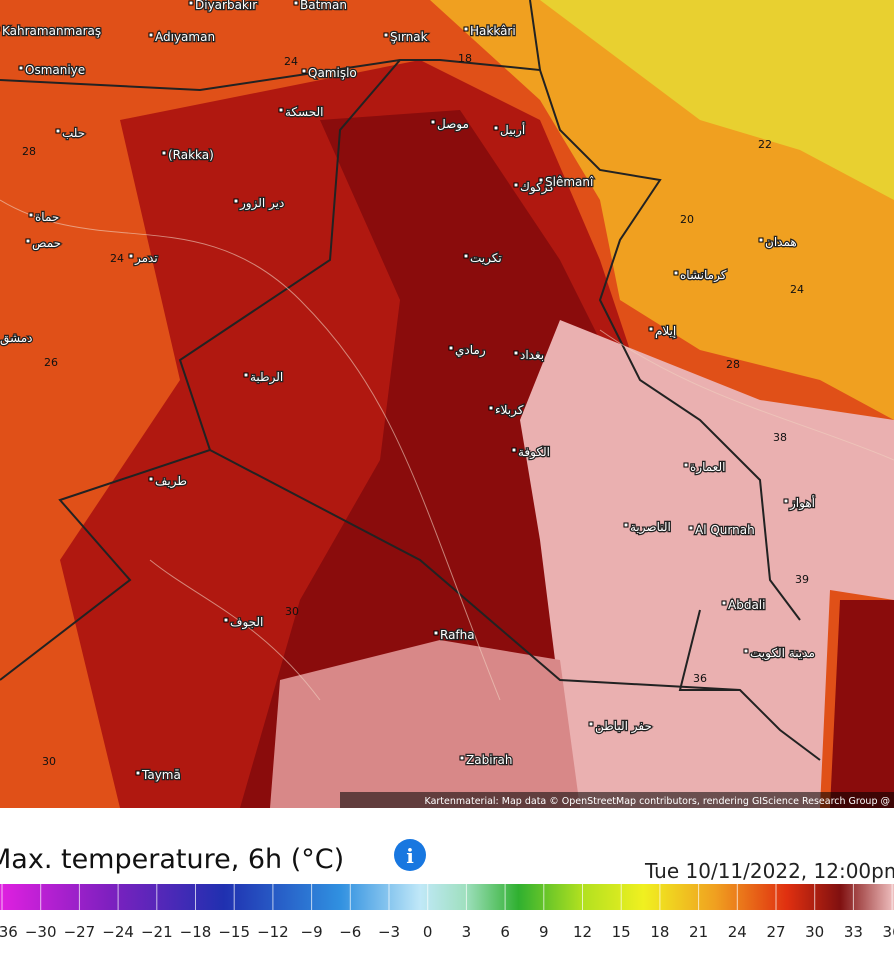 This screenshot has height=960, width=894. What do you see at coordinates (428, 932) in the screenshot?
I see `tick-label: 0` at bounding box center [428, 932].